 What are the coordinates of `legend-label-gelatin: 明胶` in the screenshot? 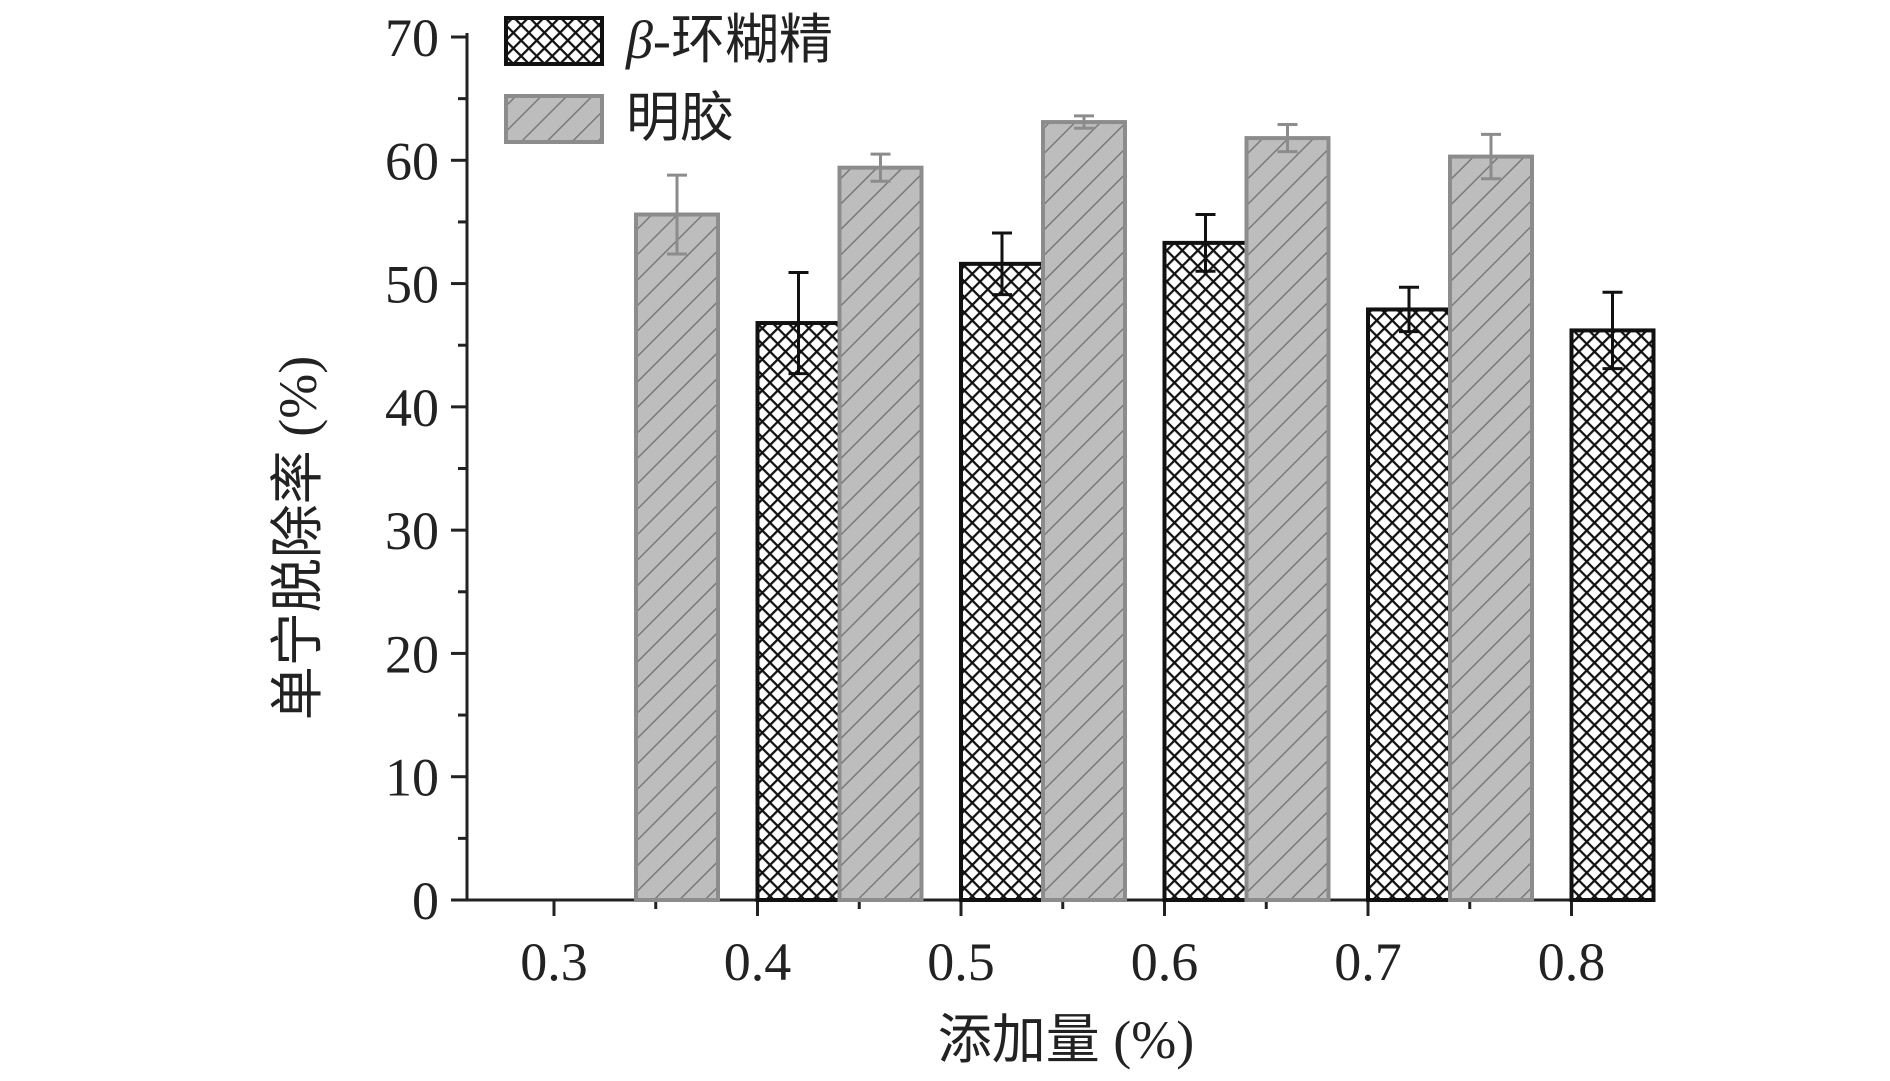 It's located at (680, 118).